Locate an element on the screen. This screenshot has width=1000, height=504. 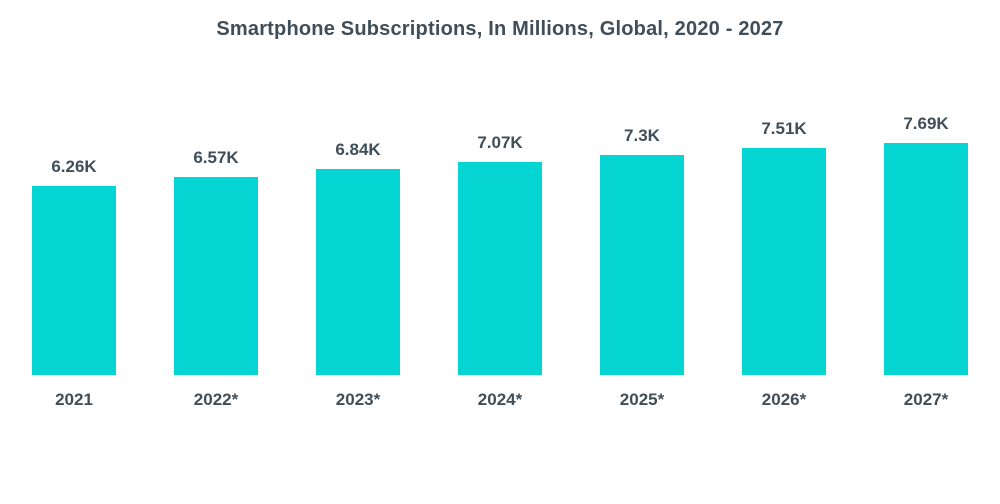
bar-value-label: 6.26K is located at coordinates (74, 166).